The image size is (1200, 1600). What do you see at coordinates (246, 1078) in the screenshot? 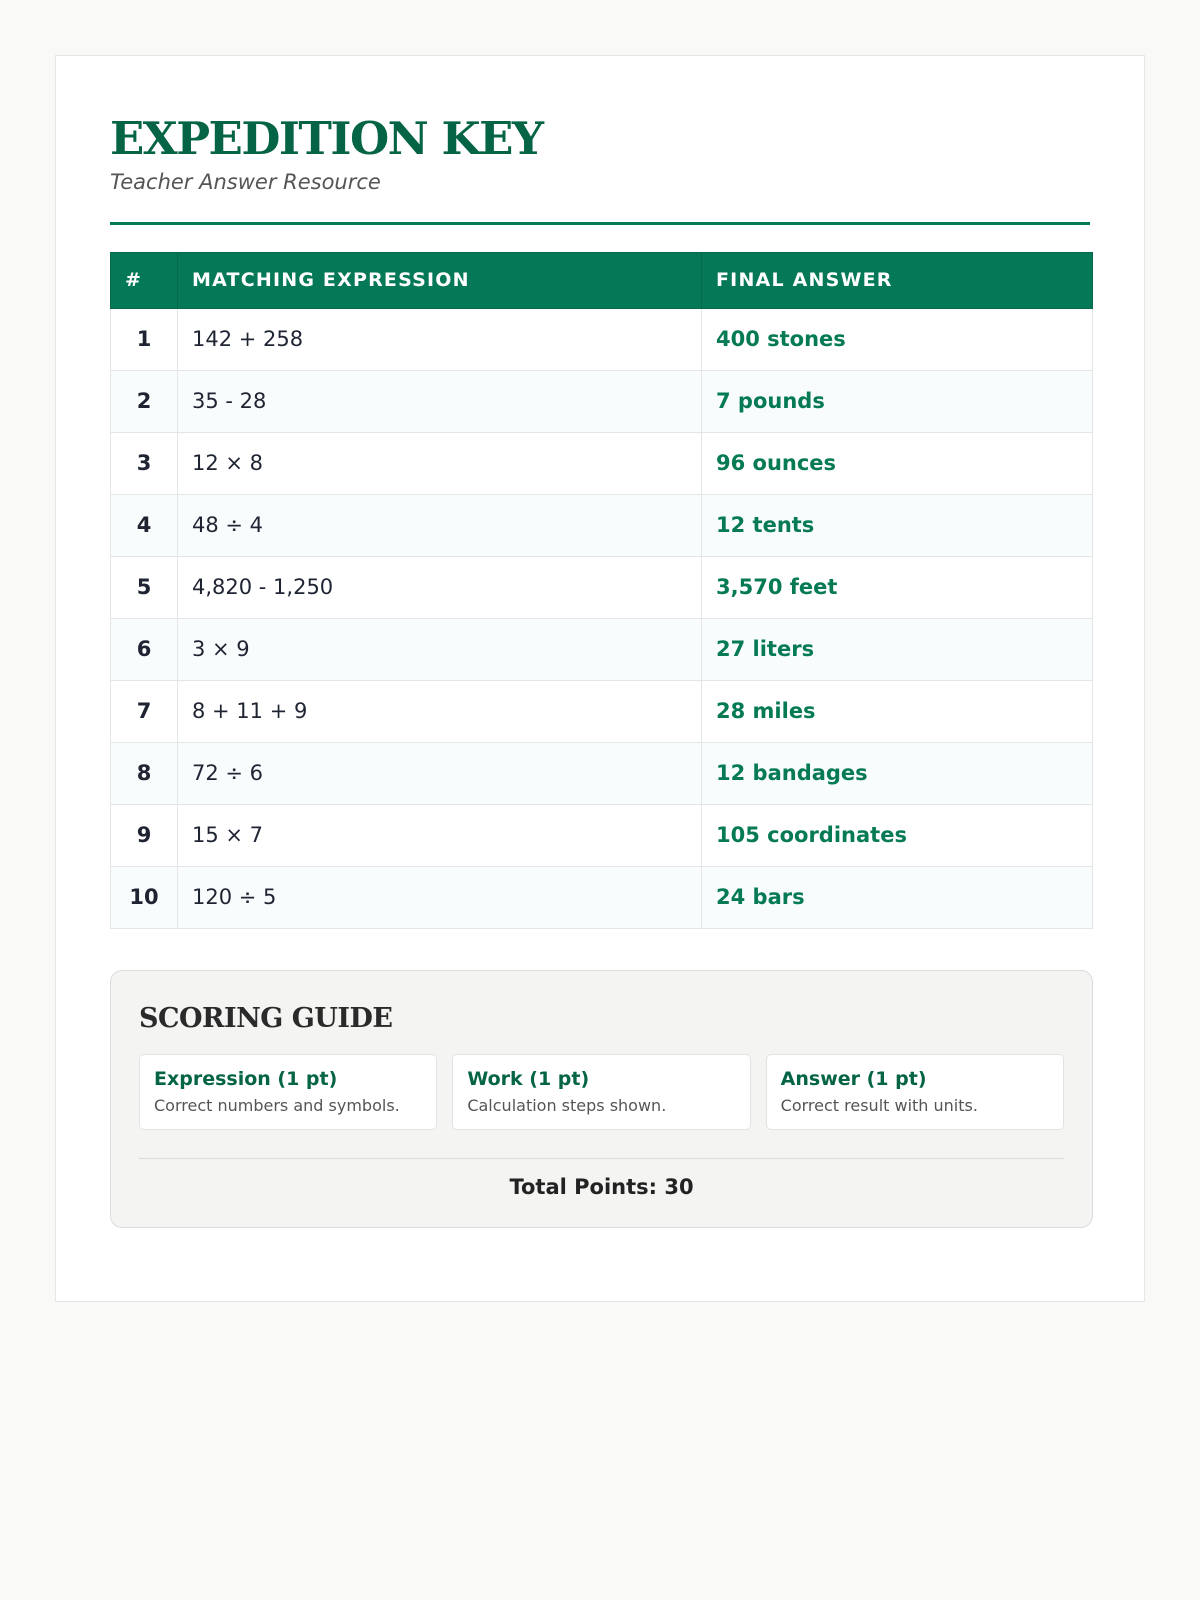
I see `scoring-item-title: Expression (1 pt)` at bounding box center [246, 1078].